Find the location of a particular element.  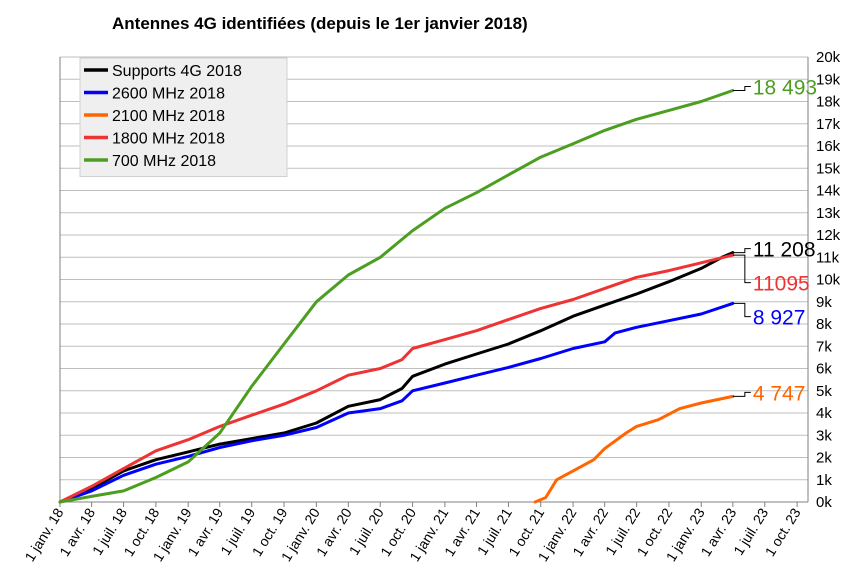

y-tick-label: 10k is located at coordinates (828, 280).